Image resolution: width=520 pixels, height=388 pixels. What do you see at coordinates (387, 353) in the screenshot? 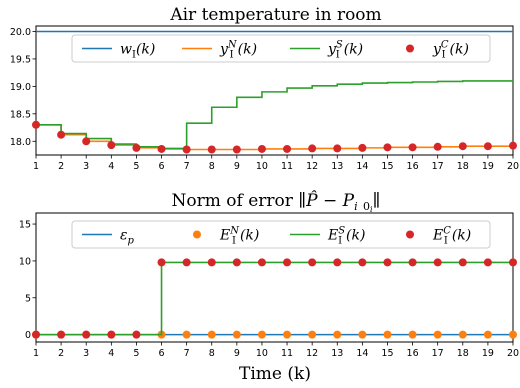
I see `error-norm-xtick-label: 15` at bounding box center [387, 353].